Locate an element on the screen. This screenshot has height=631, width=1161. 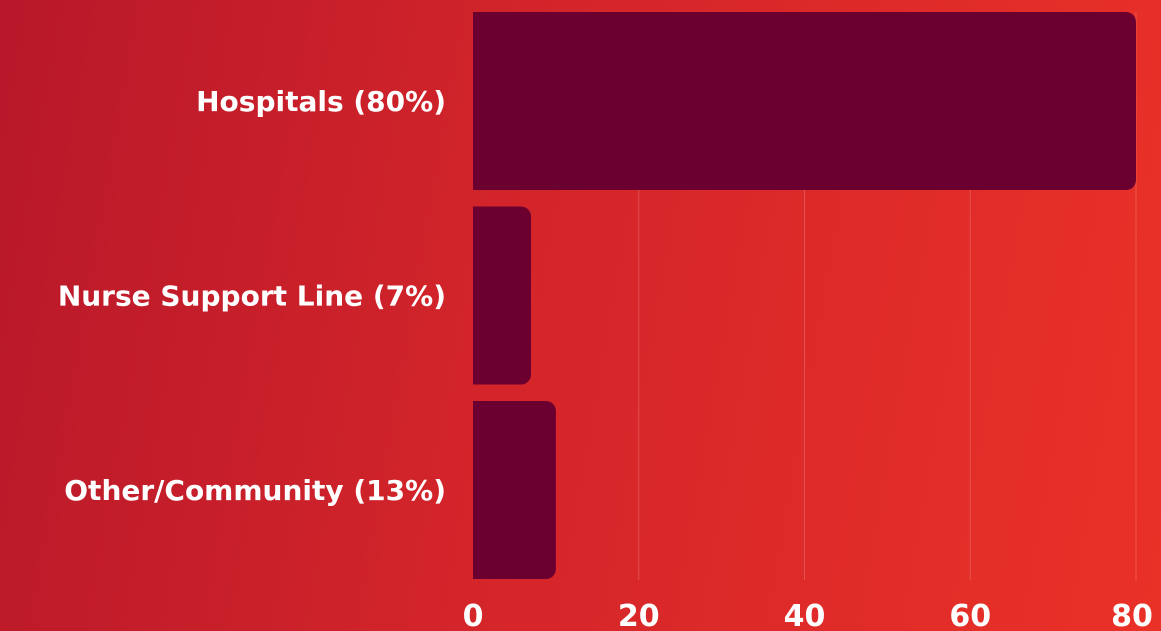
category-label: Nurse Support Line (7%) is located at coordinates (252, 296).